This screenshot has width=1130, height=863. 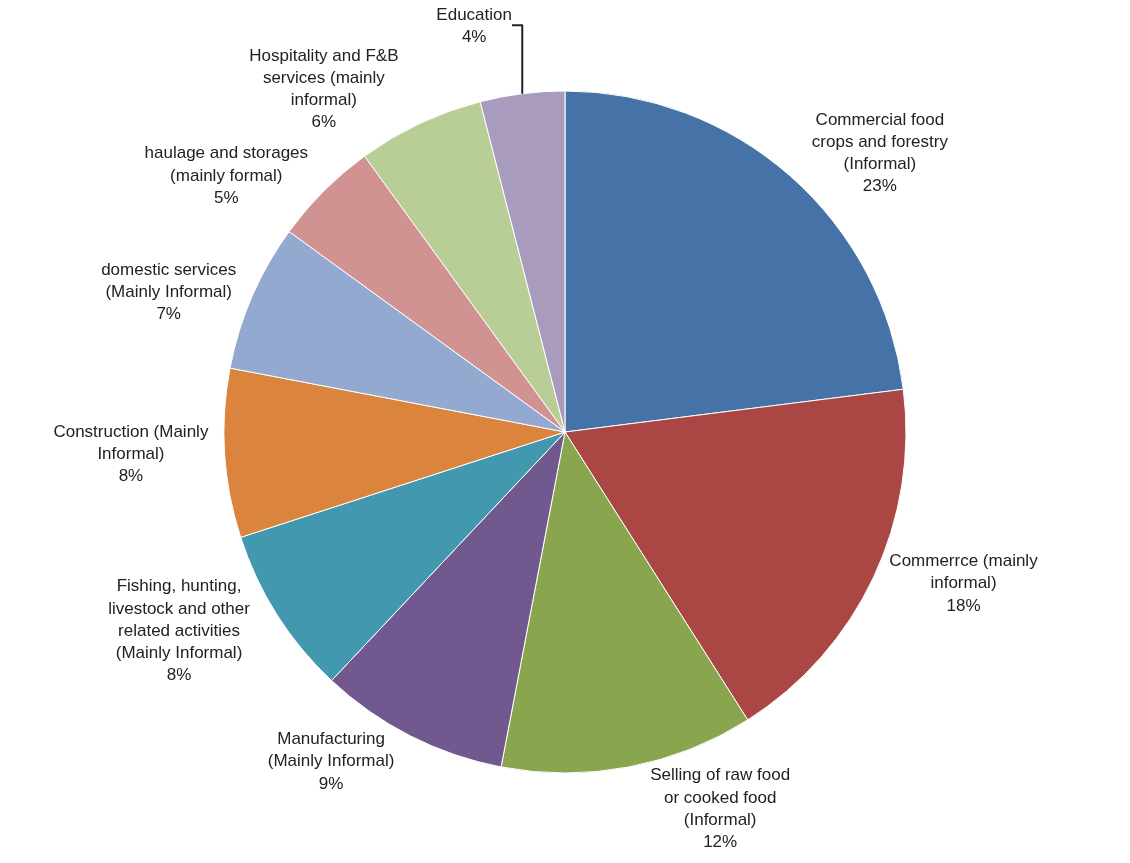 I want to click on slice-label: Manufacturing (Mainly Informal), so click(x=331, y=750).